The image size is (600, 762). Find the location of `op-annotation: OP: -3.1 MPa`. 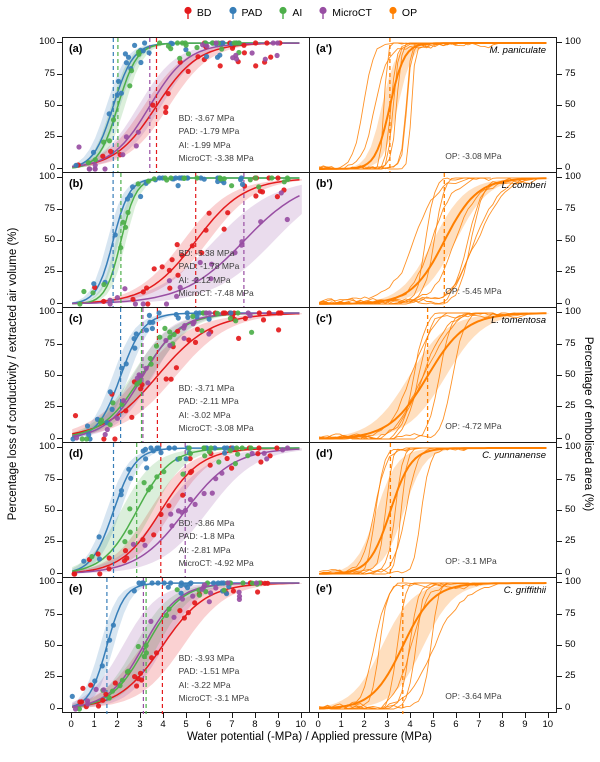

op-annotation: OP: -3.1 MPa is located at coordinates (471, 561).